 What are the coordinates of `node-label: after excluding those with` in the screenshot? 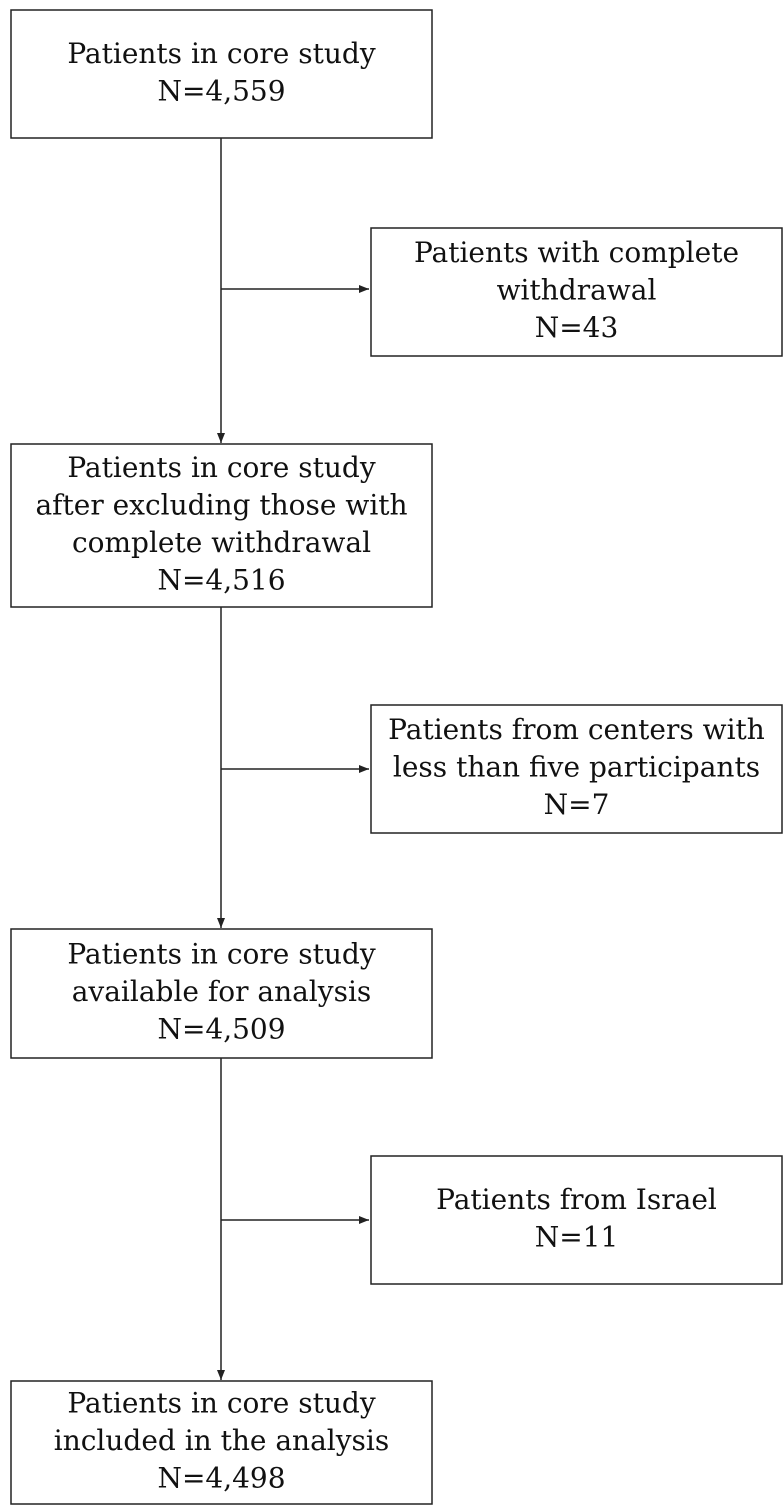 It's located at (221, 504).